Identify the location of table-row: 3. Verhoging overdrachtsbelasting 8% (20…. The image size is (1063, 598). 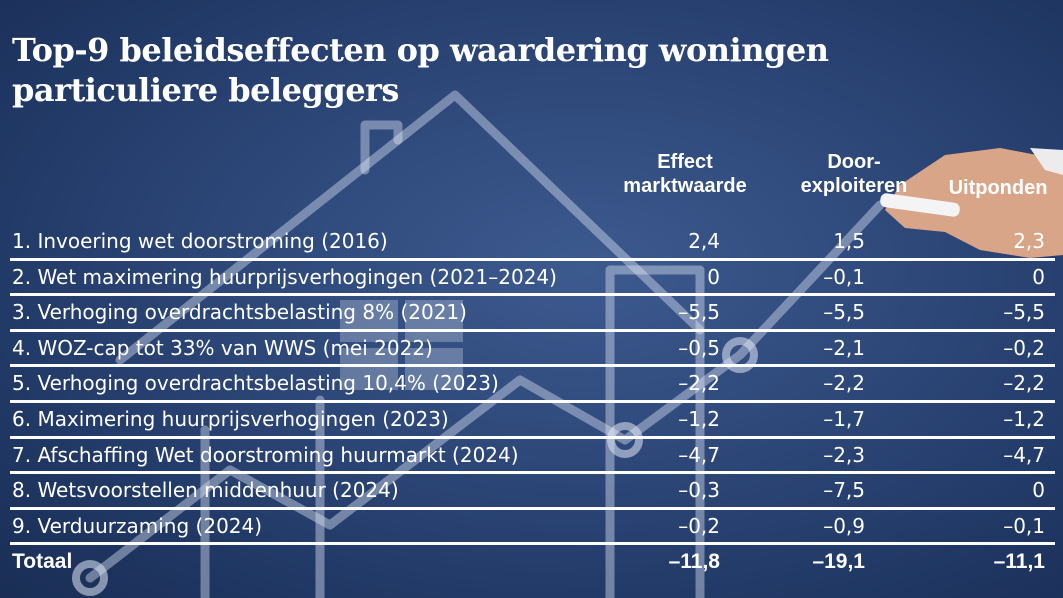
(532, 314).